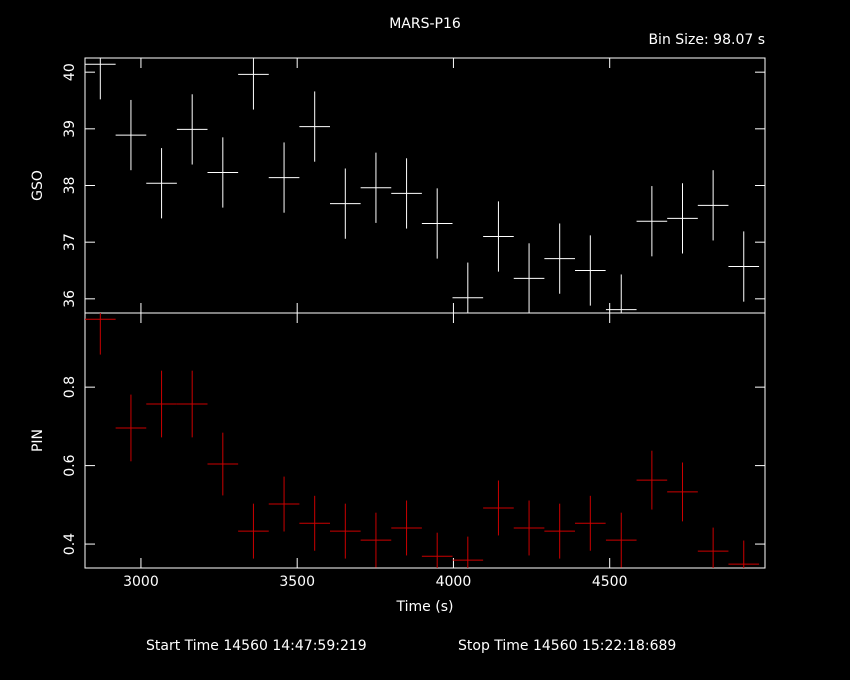 The image size is (850, 680). Describe the element at coordinates (70, 72) in the screenshot. I see `y-tick-label: 40` at that location.